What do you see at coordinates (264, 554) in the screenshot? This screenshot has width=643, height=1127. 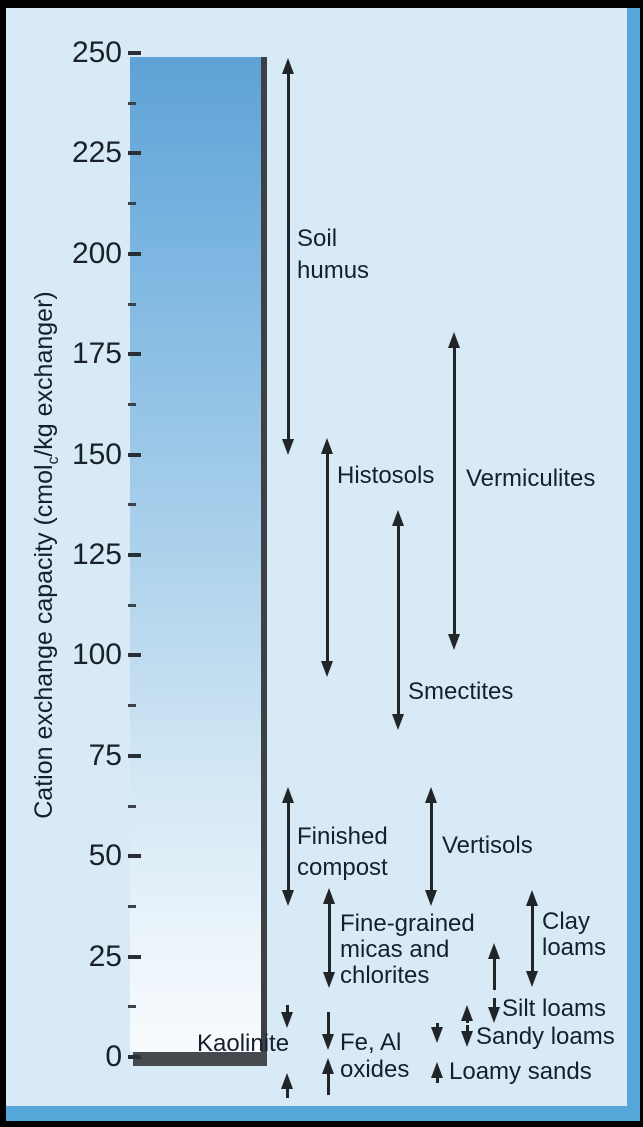 I see `y-axis-line` at bounding box center [264, 554].